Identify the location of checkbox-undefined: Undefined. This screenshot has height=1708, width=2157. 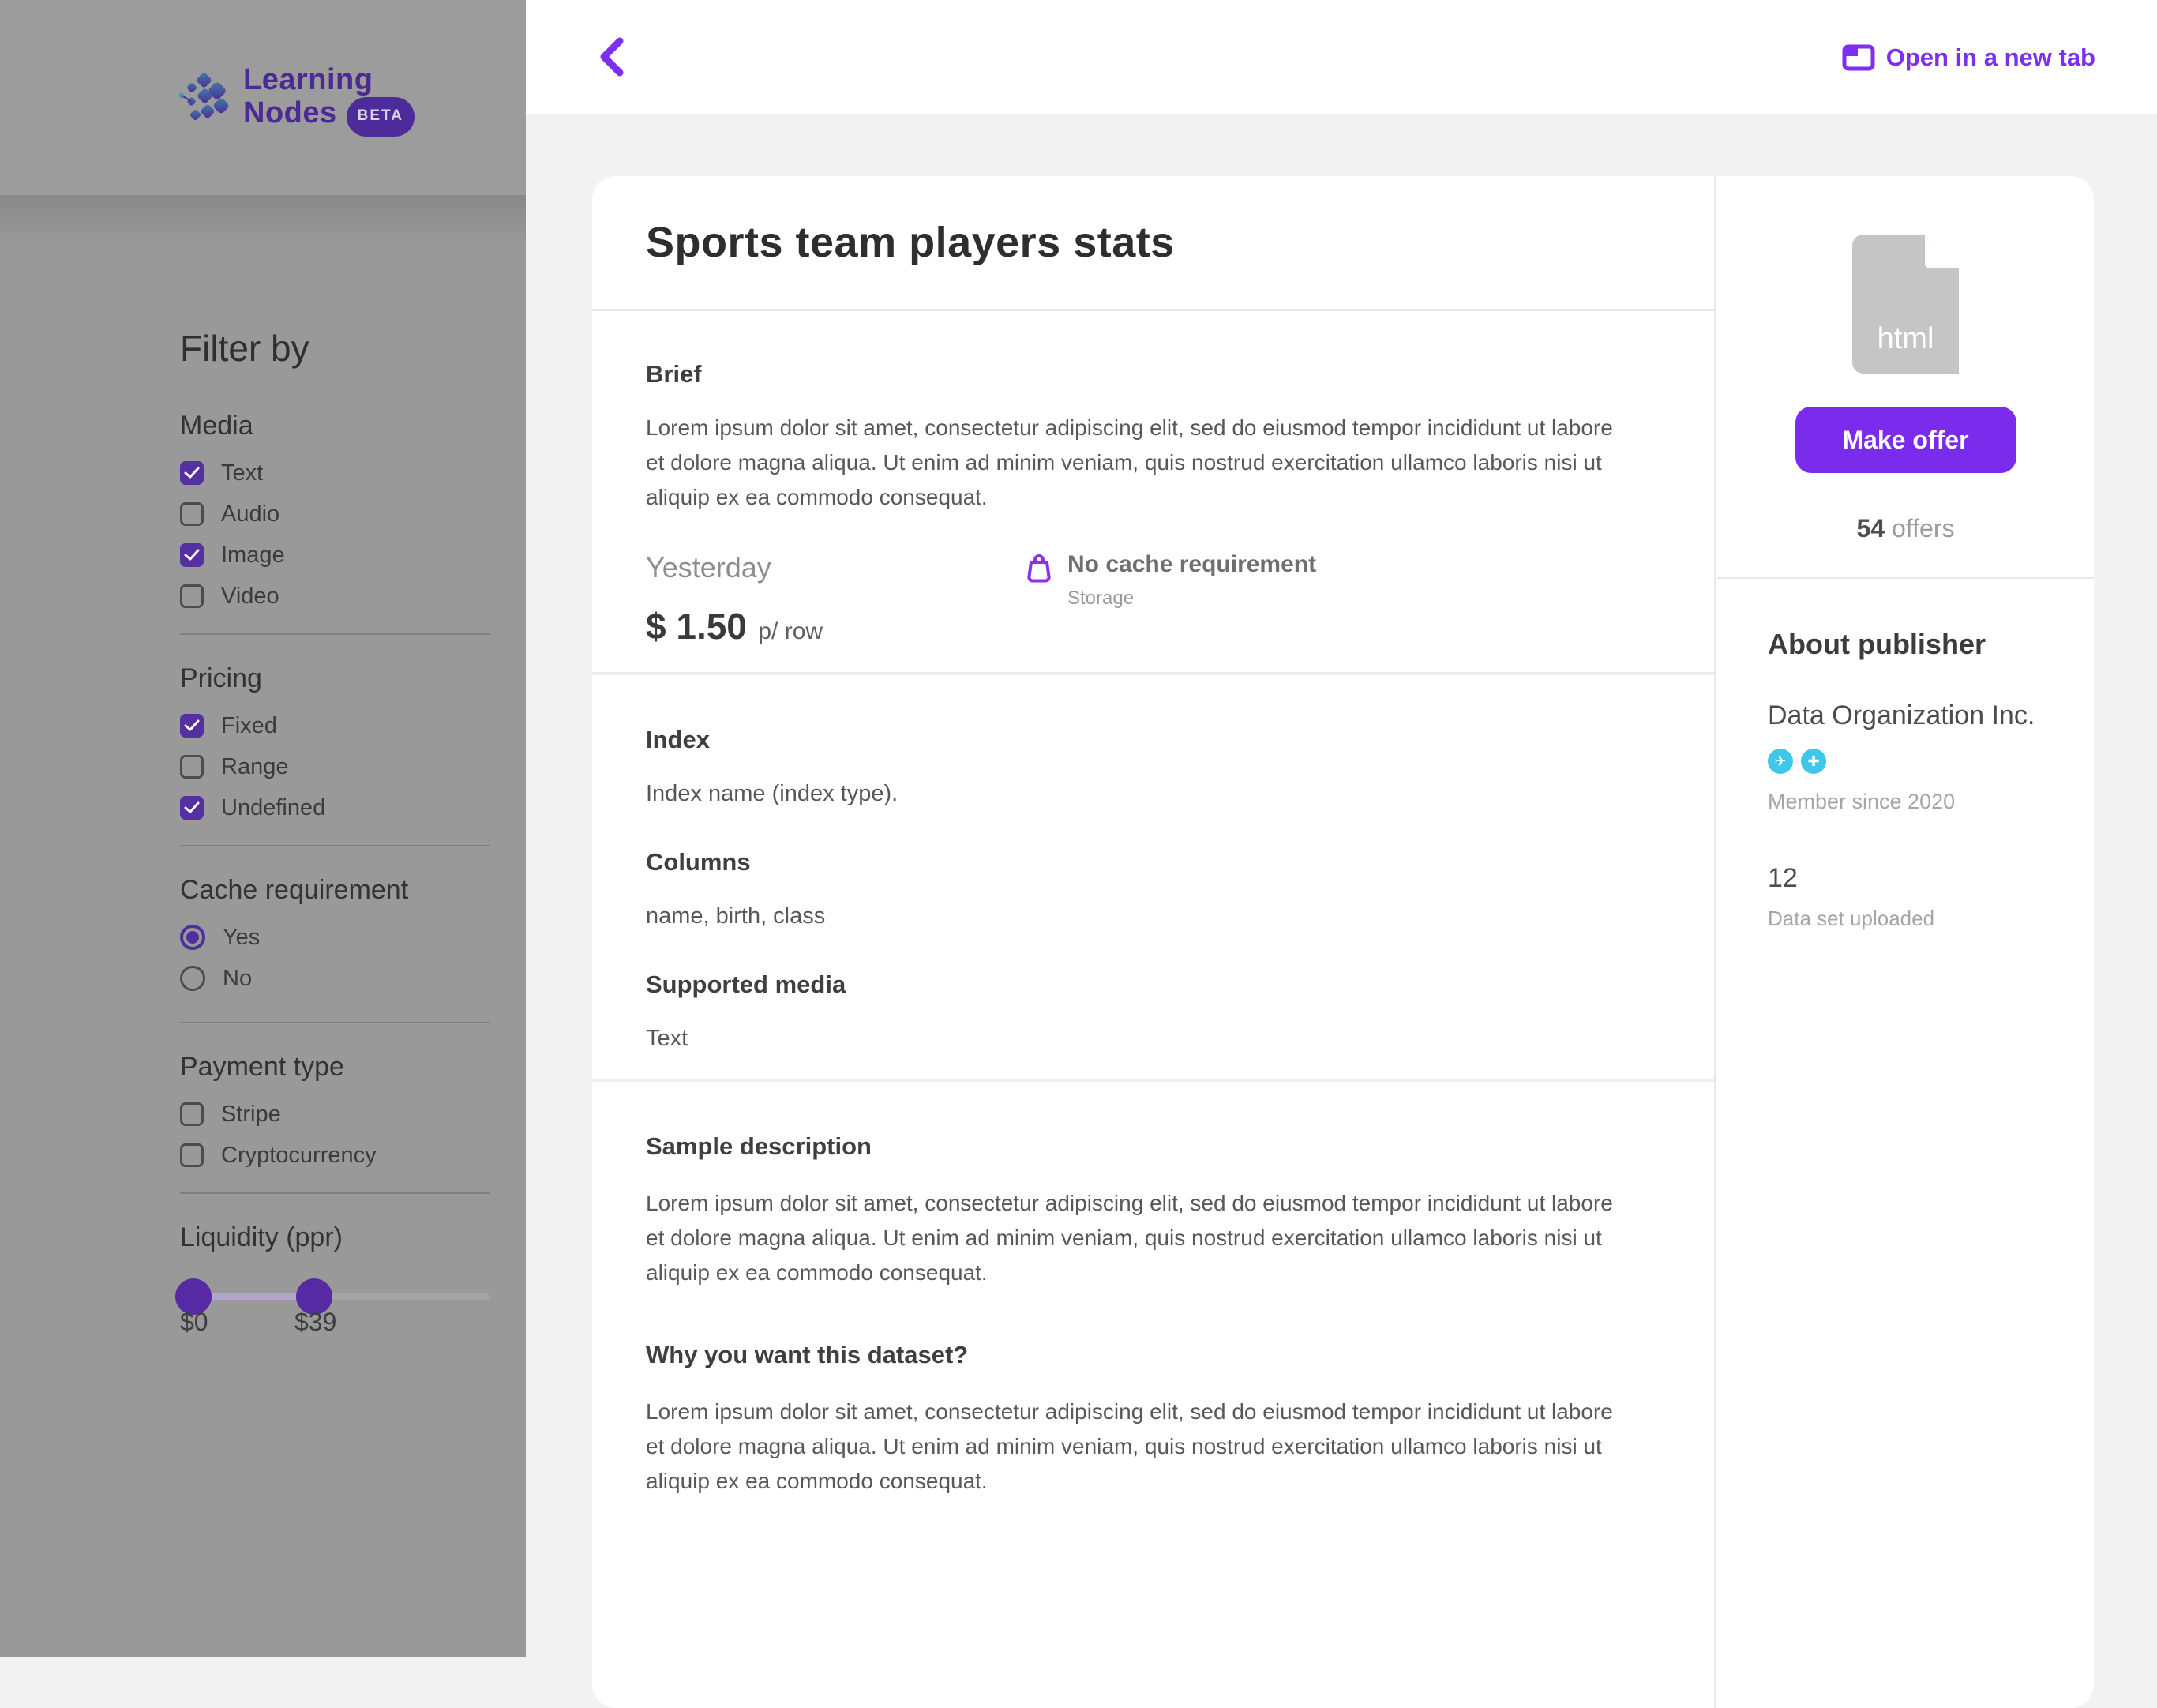
(335, 808).